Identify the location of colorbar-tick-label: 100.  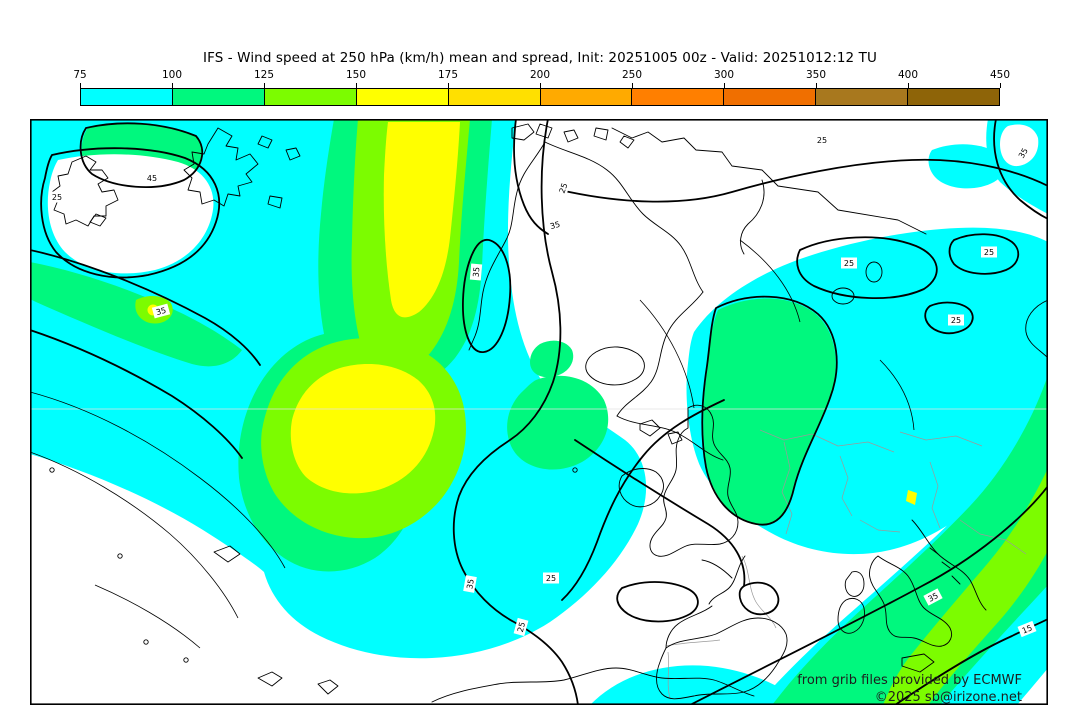
(172, 75).